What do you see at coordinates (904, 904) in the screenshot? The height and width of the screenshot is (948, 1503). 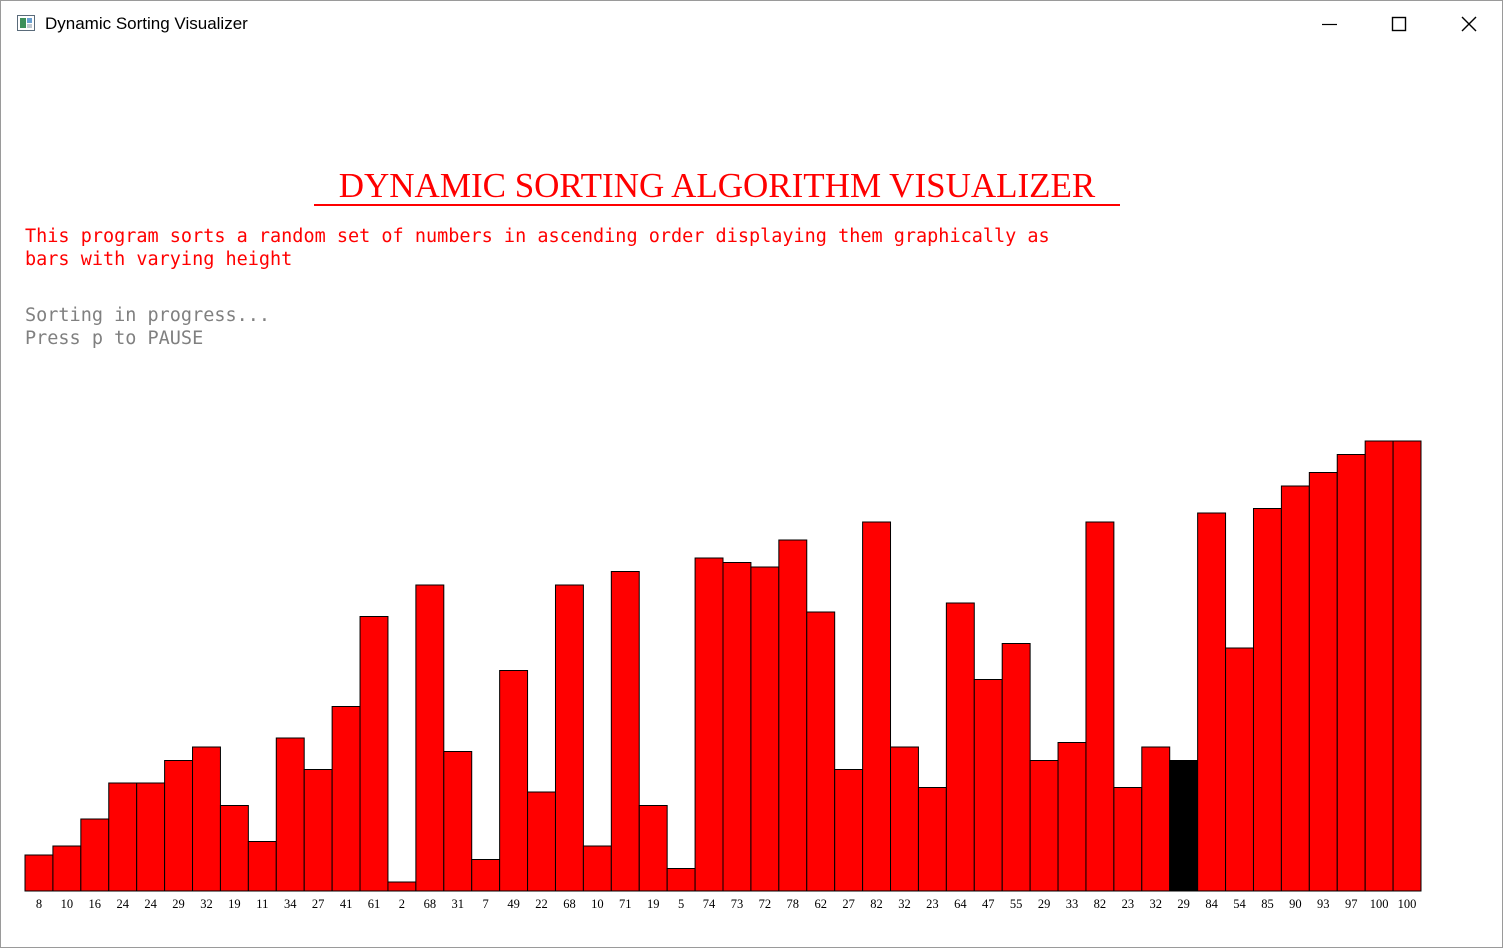 I see `bar-label-31: 32` at bounding box center [904, 904].